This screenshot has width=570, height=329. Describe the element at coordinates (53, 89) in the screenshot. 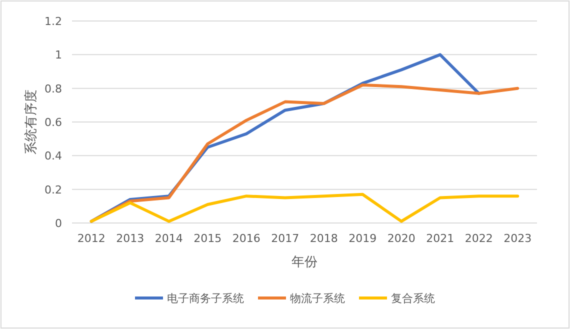

I see `y-tick-label: 0.8` at that location.